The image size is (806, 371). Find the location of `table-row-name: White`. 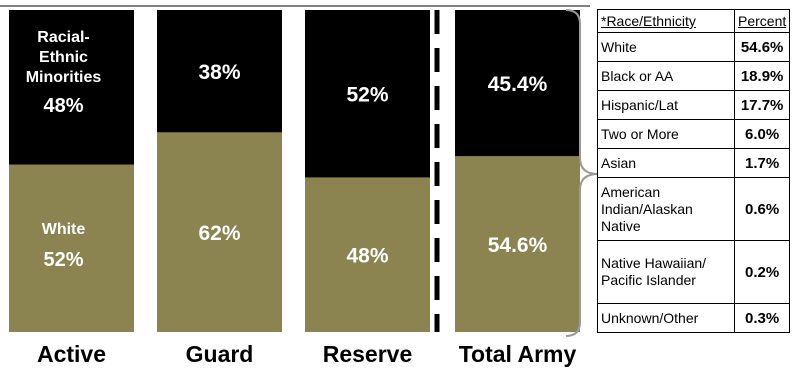

table-row-name: White is located at coordinates (666, 47).